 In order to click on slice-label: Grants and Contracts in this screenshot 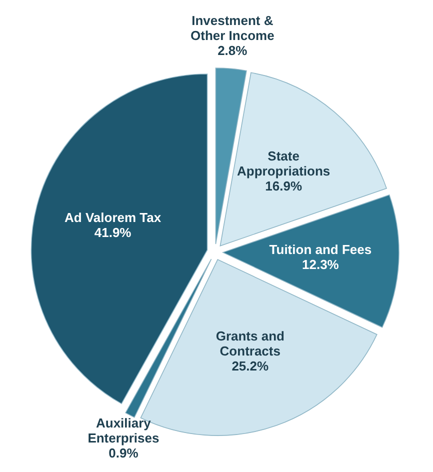, I will do `click(250, 343)`.